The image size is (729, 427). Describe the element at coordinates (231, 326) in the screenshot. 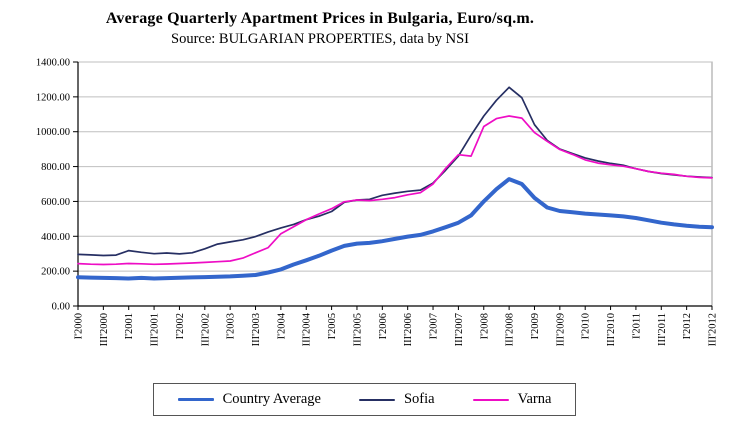

I see `x-tick-label: I'2003` at that location.